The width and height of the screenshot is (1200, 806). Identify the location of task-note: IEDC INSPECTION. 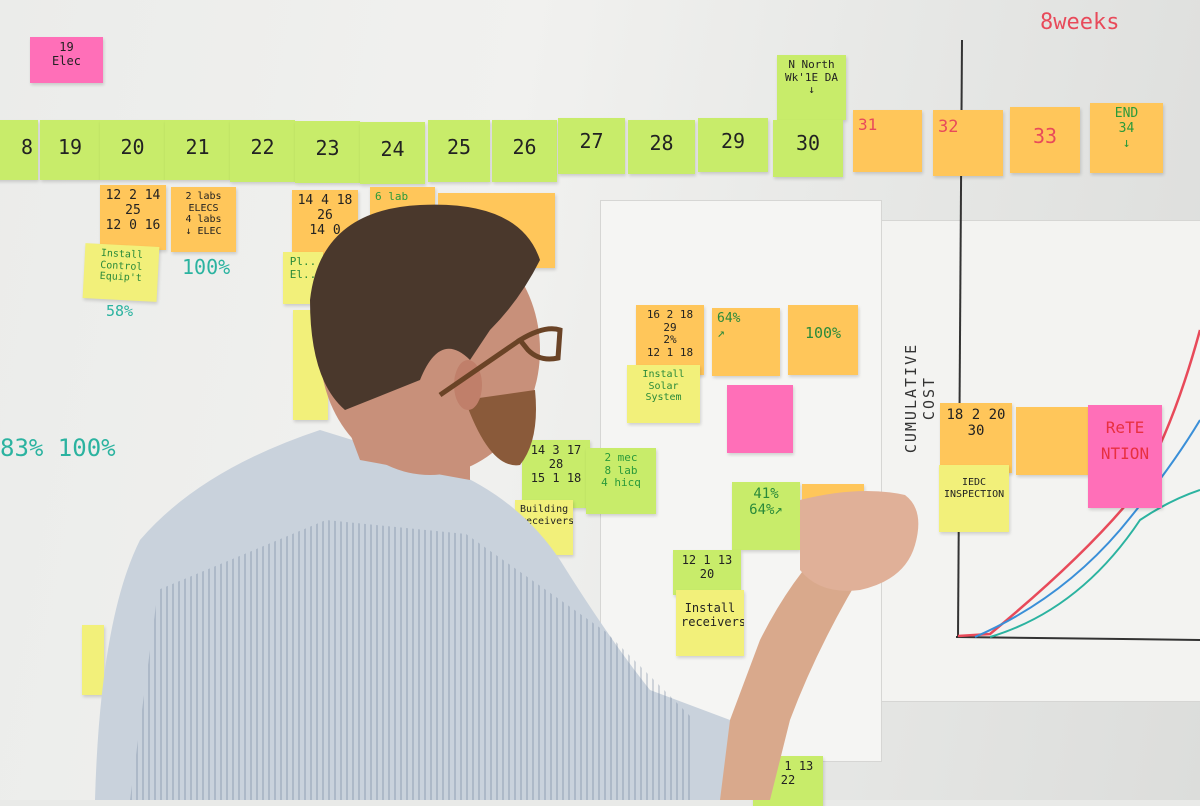
(974, 498).